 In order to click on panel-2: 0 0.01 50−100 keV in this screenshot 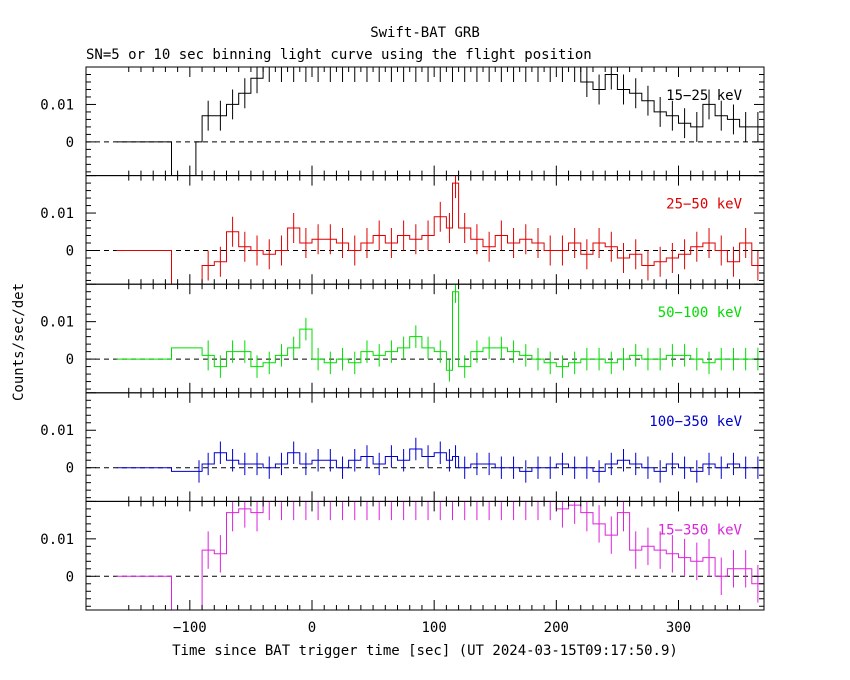, I will do `click(402, 338)`.